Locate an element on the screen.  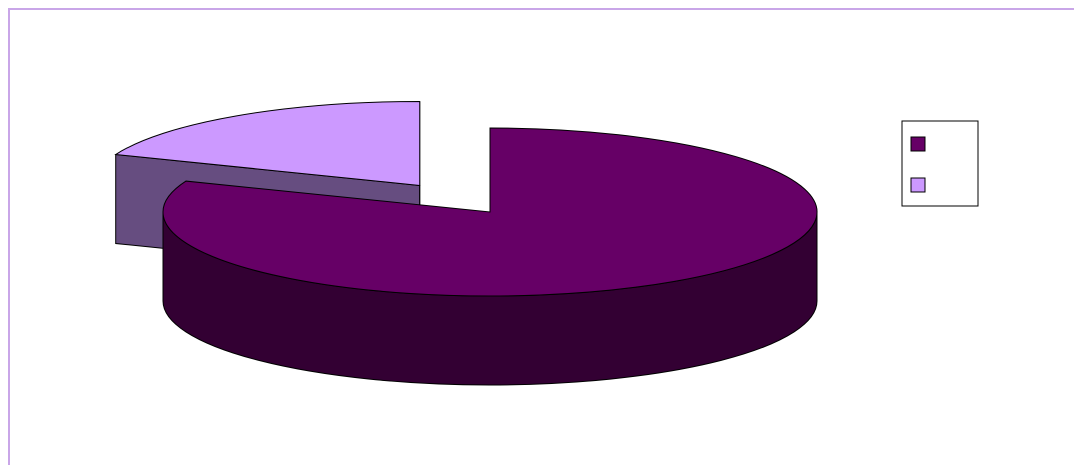
legend-items is located at coordinates (918, 164).